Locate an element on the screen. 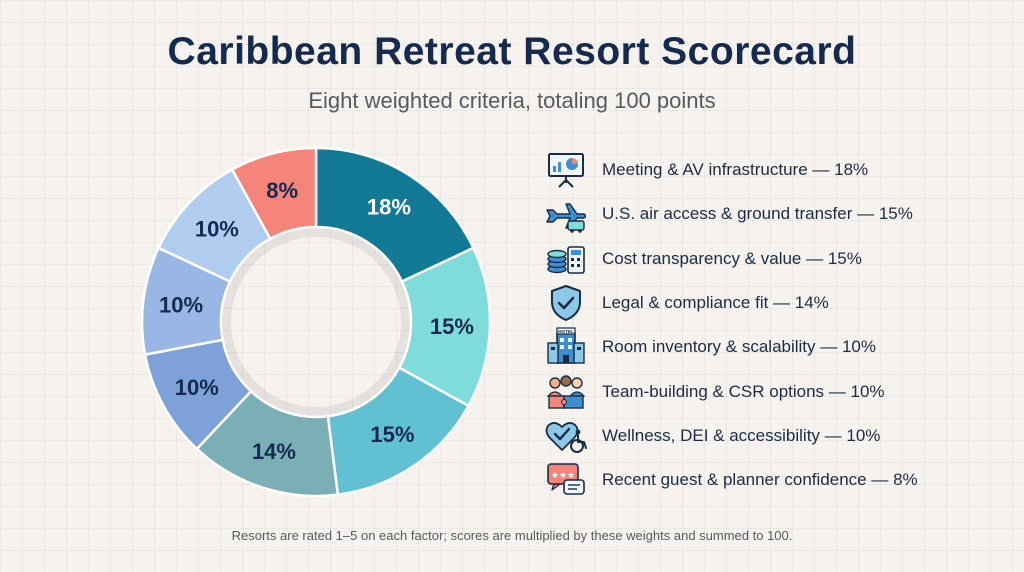  donut-inner-shadow is located at coordinates (316, 322).